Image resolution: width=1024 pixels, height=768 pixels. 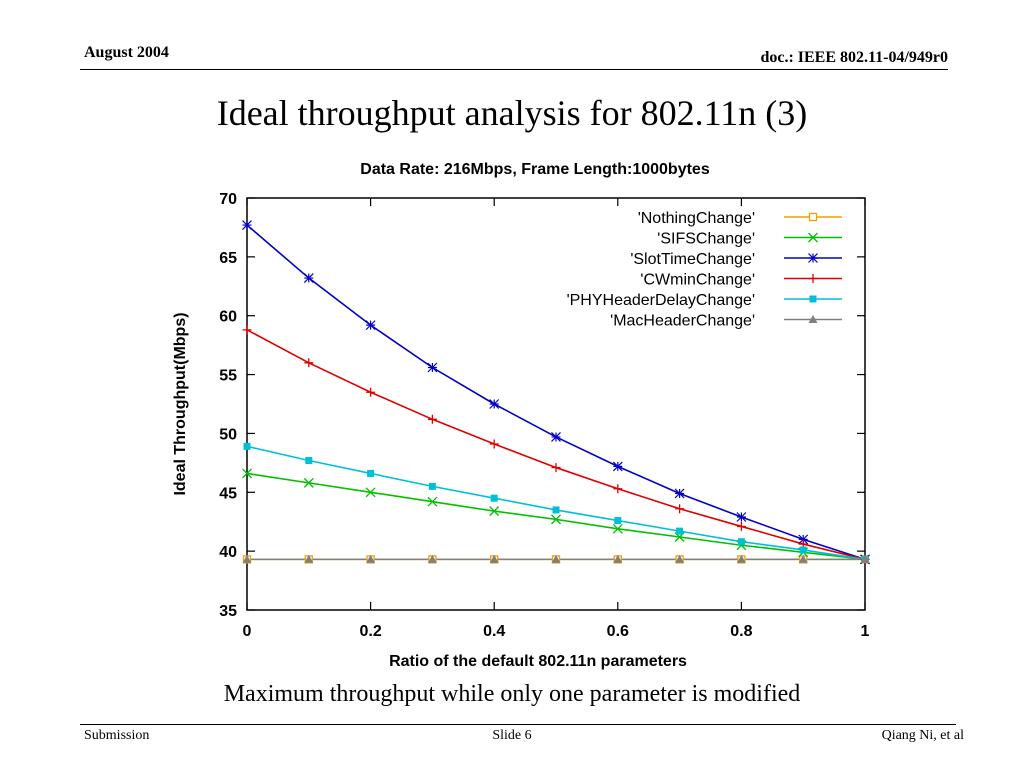 What do you see at coordinates (697, 280) in the screenshot?
I see `legend-label: 'CWminChange'` at bounding box center [697, 280].